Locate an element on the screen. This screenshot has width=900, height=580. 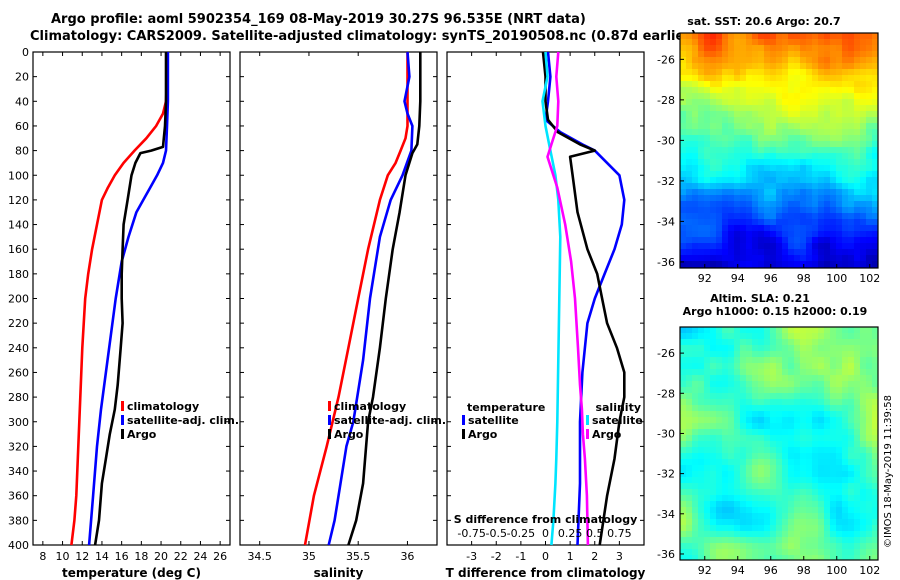
y-tick-label: 400 is located at coordinates (18, 545).